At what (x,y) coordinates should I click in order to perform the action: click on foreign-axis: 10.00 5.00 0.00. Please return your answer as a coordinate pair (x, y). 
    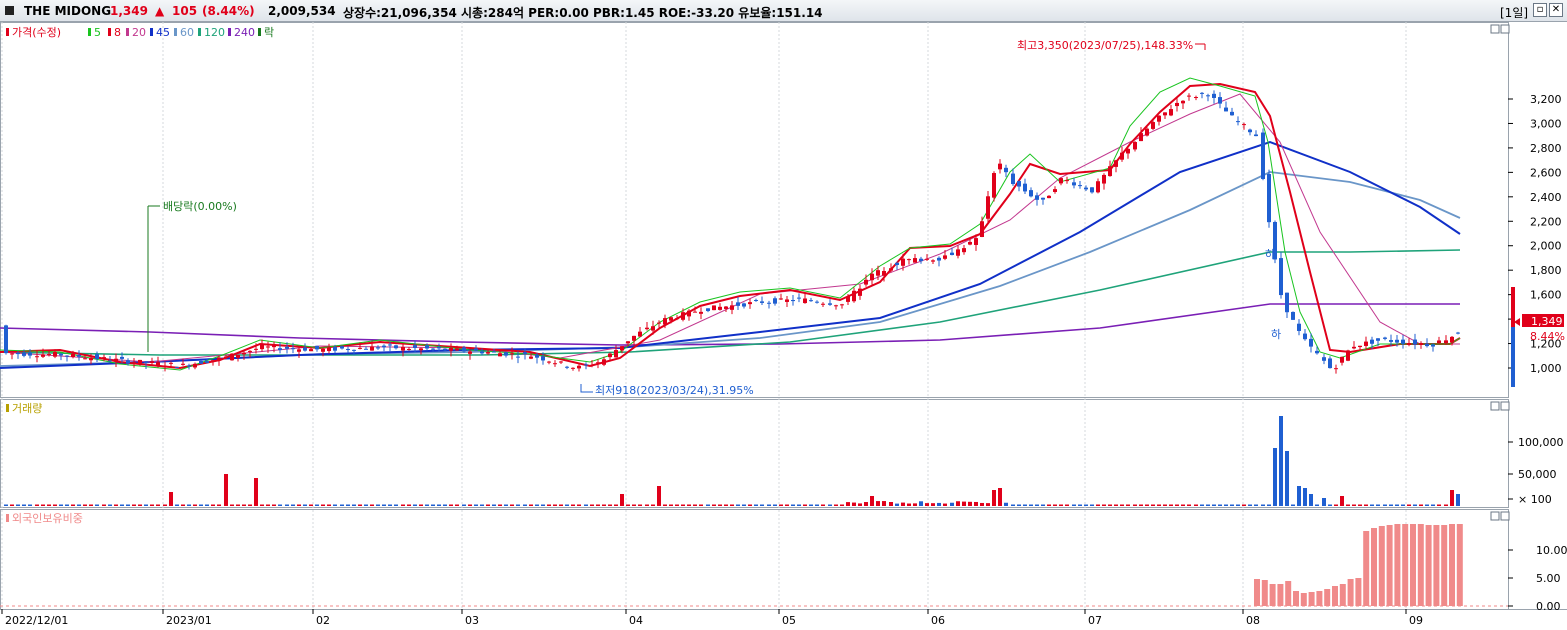
    Looking at the image, I should click on (1537, 578).